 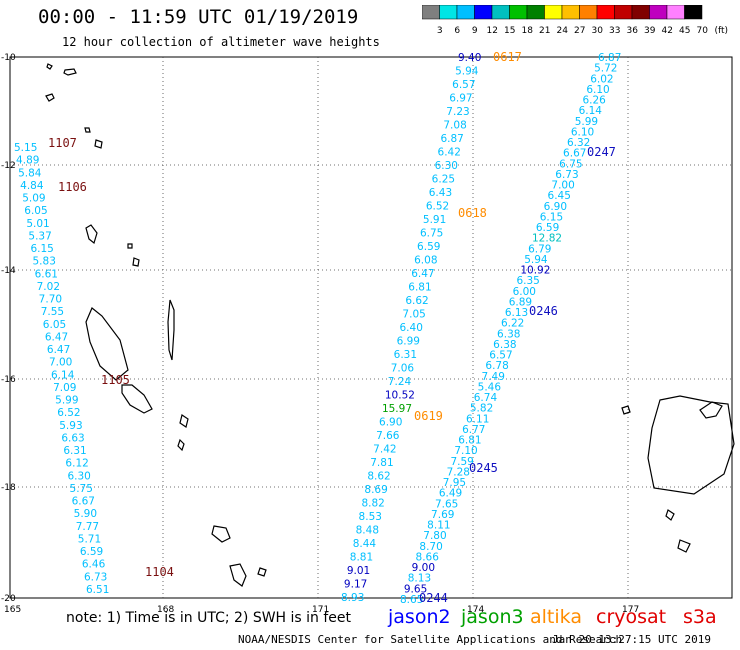 I want to click on swh-value: 5.37, so click(x=39, y=236).